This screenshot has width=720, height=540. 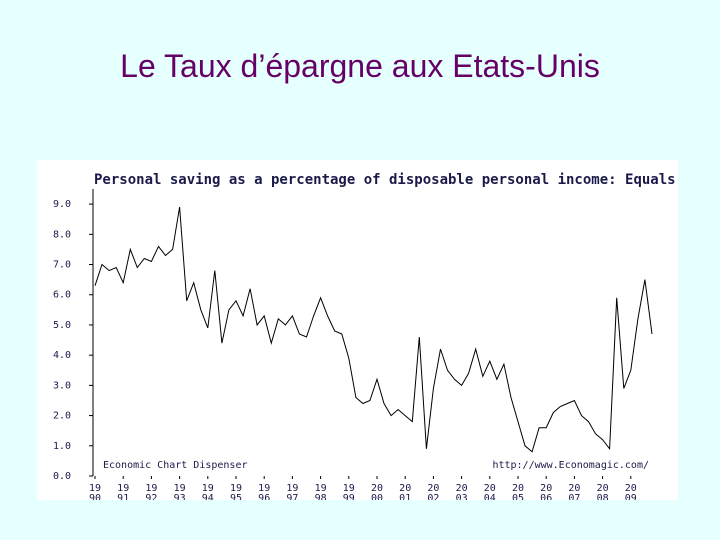 I want to click on x-tick-label-part: 97, so click(x=292, y=496).